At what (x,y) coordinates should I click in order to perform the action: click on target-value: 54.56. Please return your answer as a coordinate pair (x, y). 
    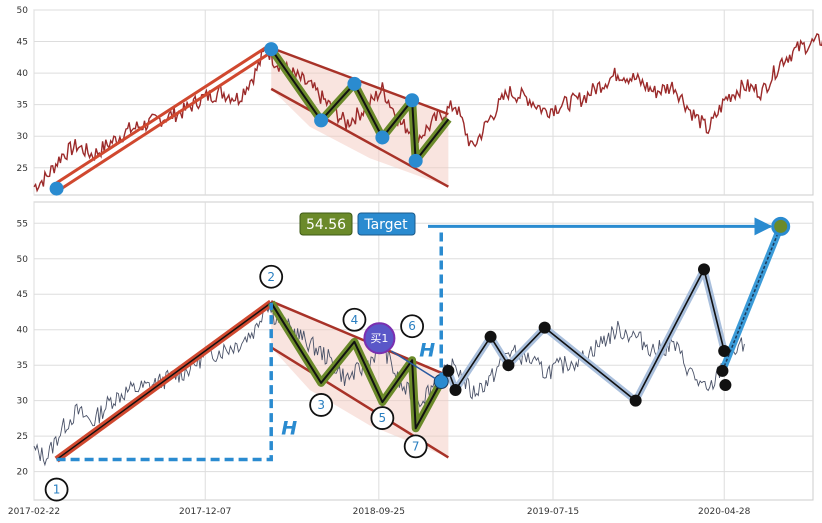
    Looking at the image, I should click on (326, 225).